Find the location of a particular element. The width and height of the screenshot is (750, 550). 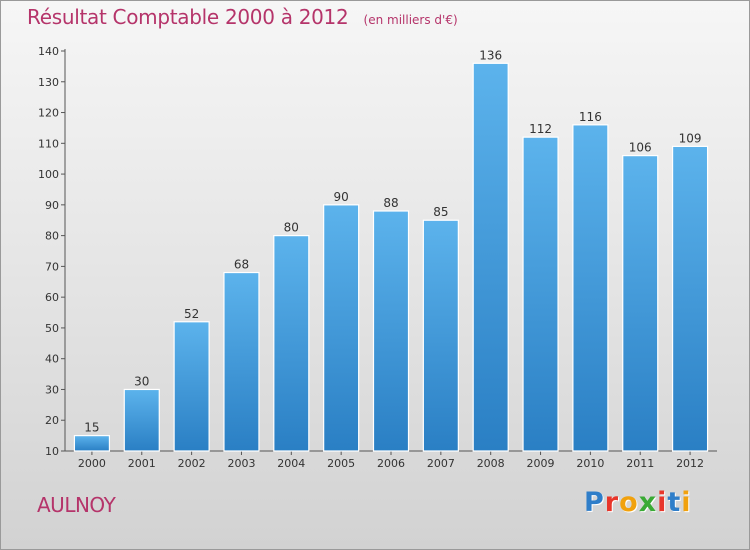

logo-letter: t is located at coordinates (674, 502).